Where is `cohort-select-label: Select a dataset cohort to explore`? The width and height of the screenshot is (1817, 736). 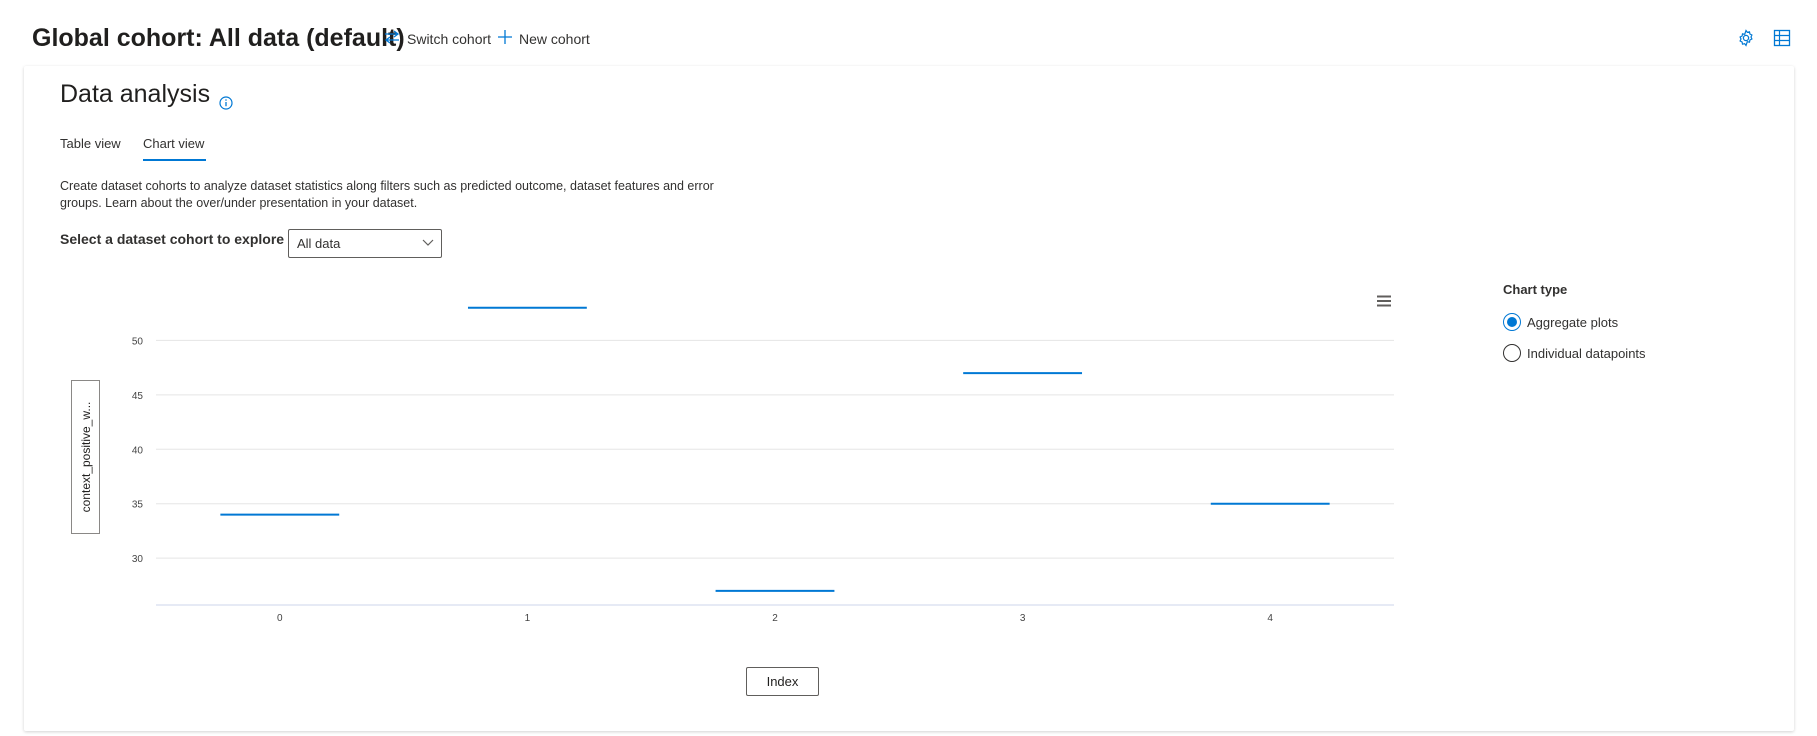
cohort-select-label: Select a dataset cohort to explore is located at coordinates (172, 239).